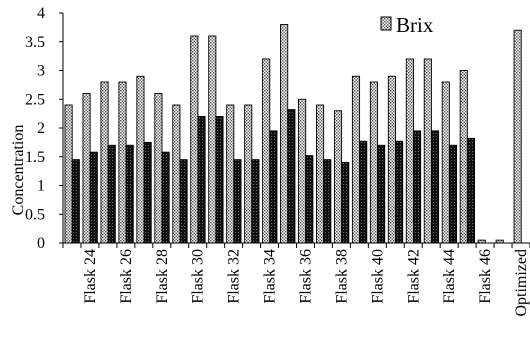 The image size is (530, 345). What do you see at coordinates (41, 71) in the screenshot?
I see `y-tick-label: 3` at bounding box center [41, 71].